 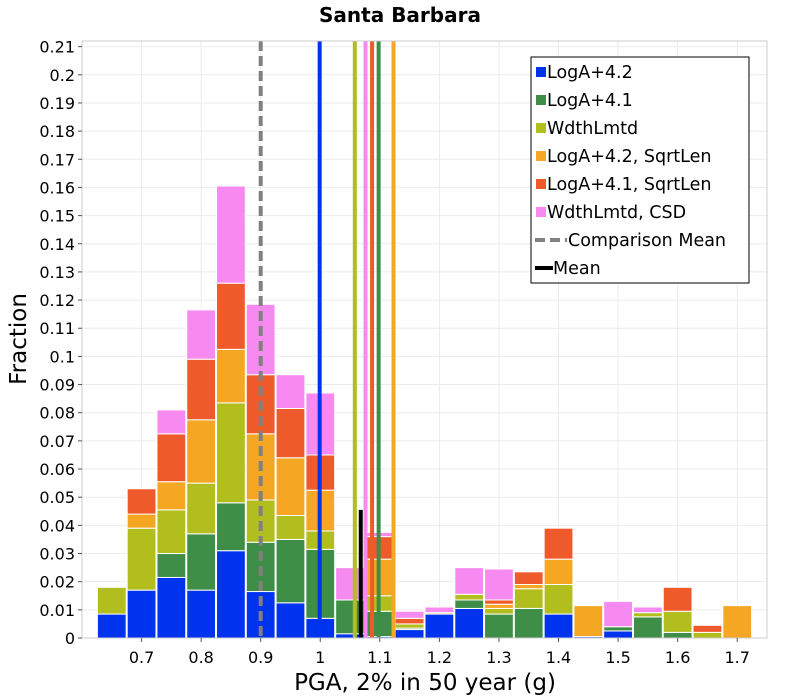 I want to click on y-tick-label: 0.21, so click(x=57, y=47).